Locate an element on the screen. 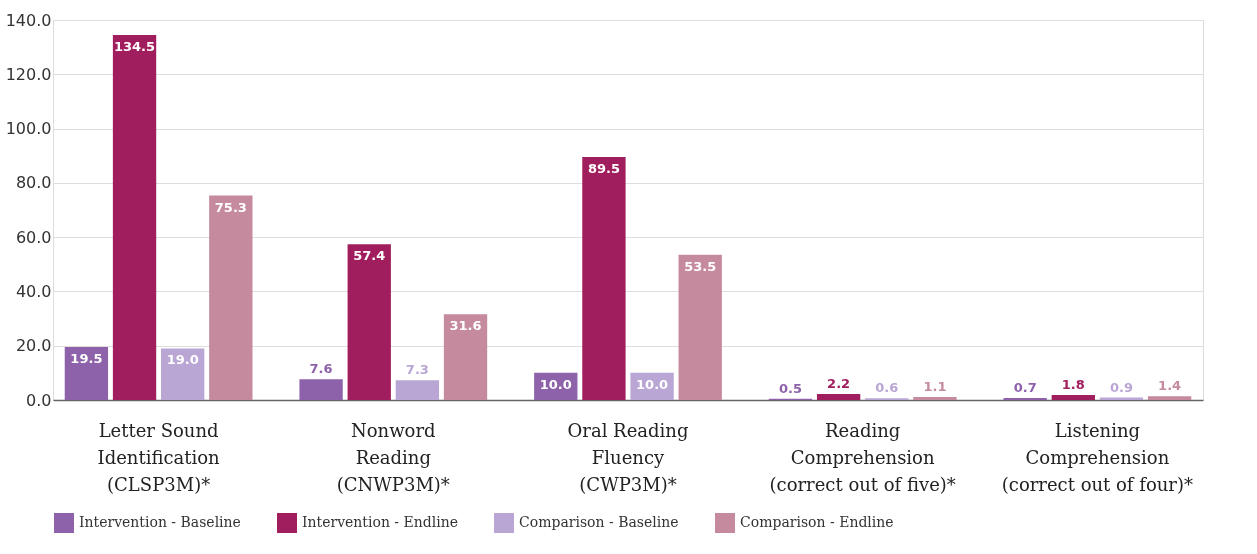 The height and width of the screenshot is (554, 1257). y-tick-label: 140.0 is located at coordinates (28, 20).